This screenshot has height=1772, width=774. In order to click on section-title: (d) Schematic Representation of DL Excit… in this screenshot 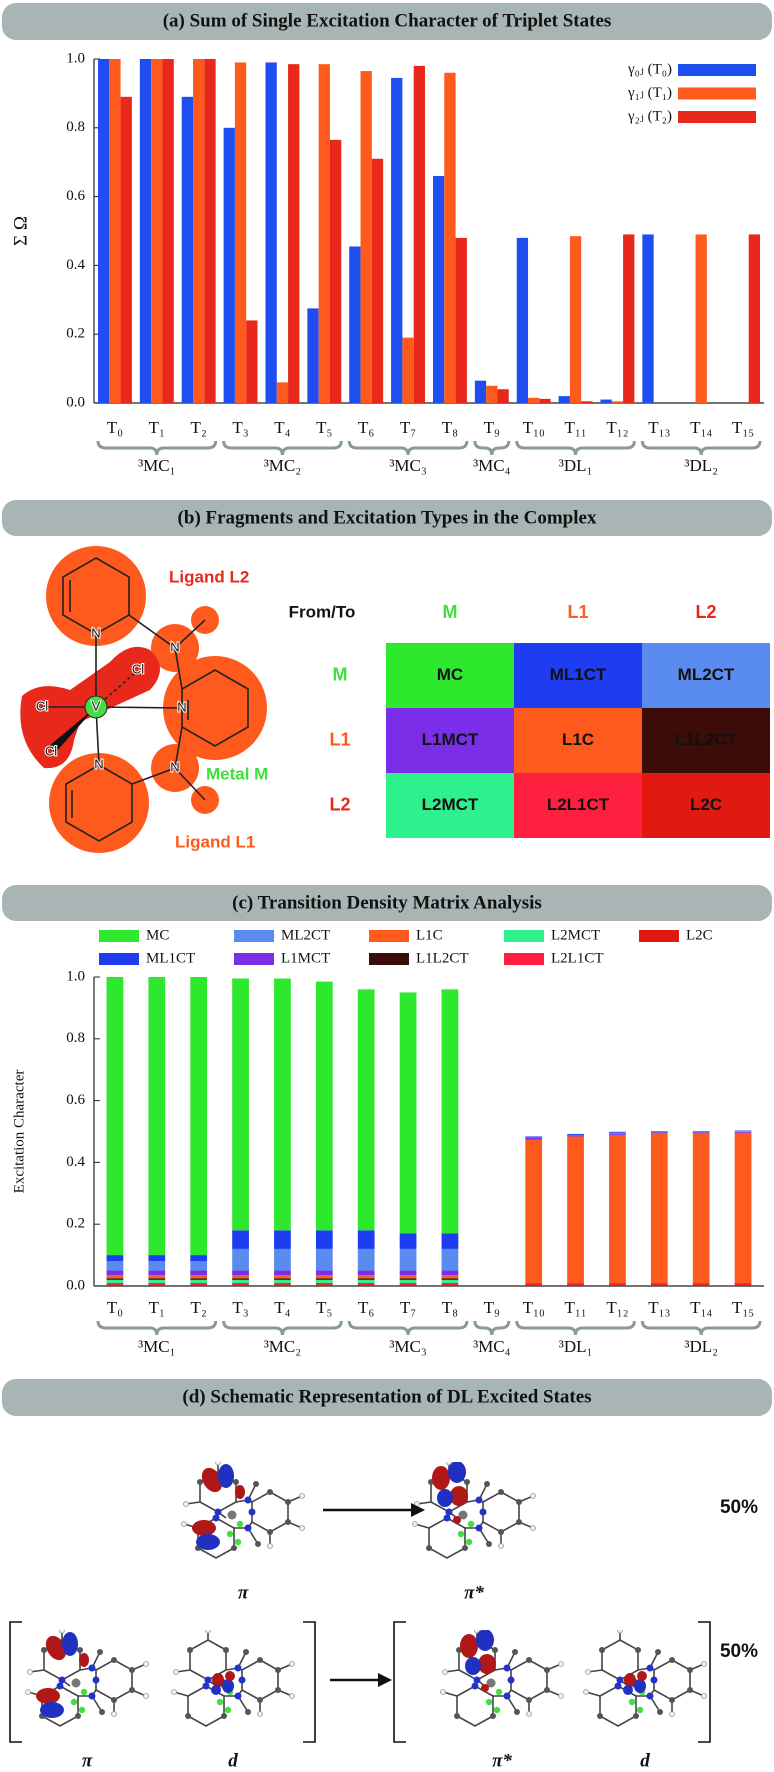, I will do `click(386, 1396)`.